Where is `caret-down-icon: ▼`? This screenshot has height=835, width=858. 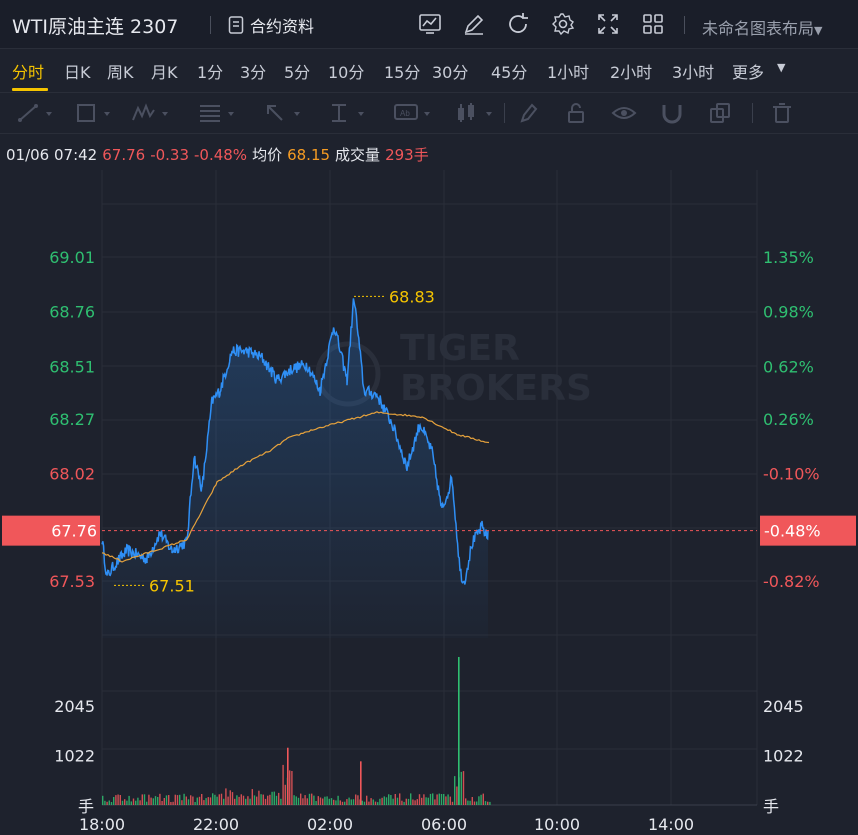
caret-down-icon: ▼ is located at coordinates (818, 30).